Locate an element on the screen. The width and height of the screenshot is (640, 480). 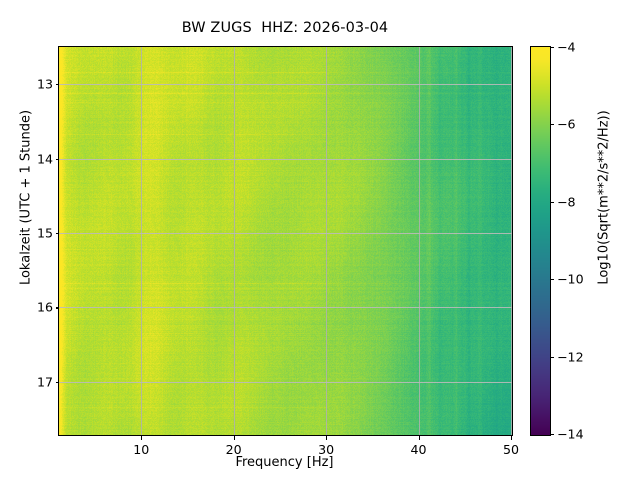
colorbar-tick-label: −4 is located at coordinates (566, 47).